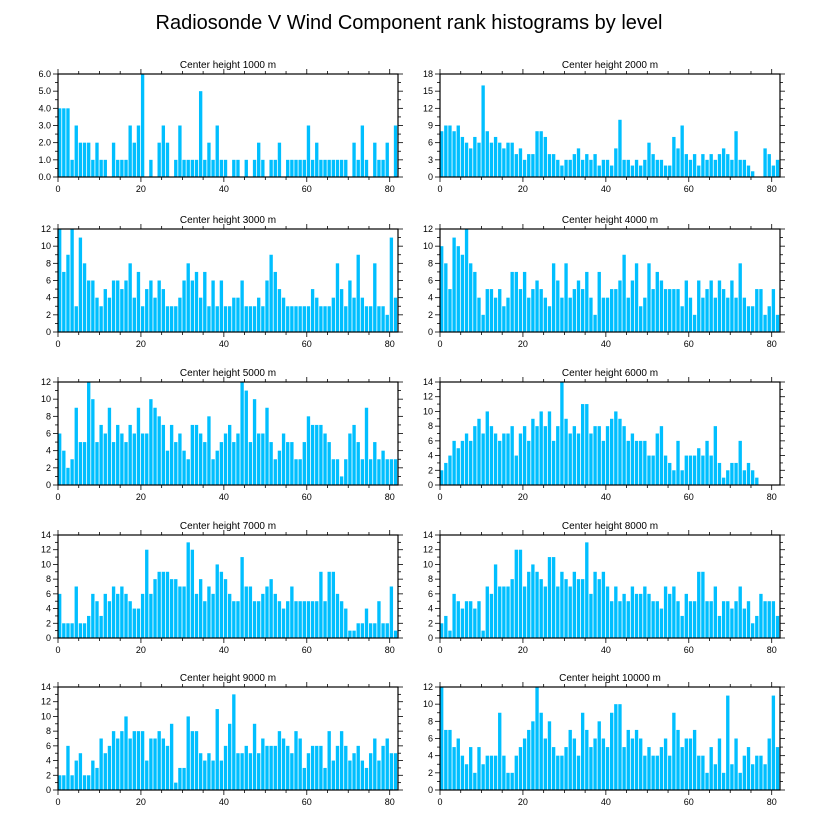  Describe the element at coordinates (228, 373) in the screenshot. I see `panel-title: Center height 5000 m` at that location.